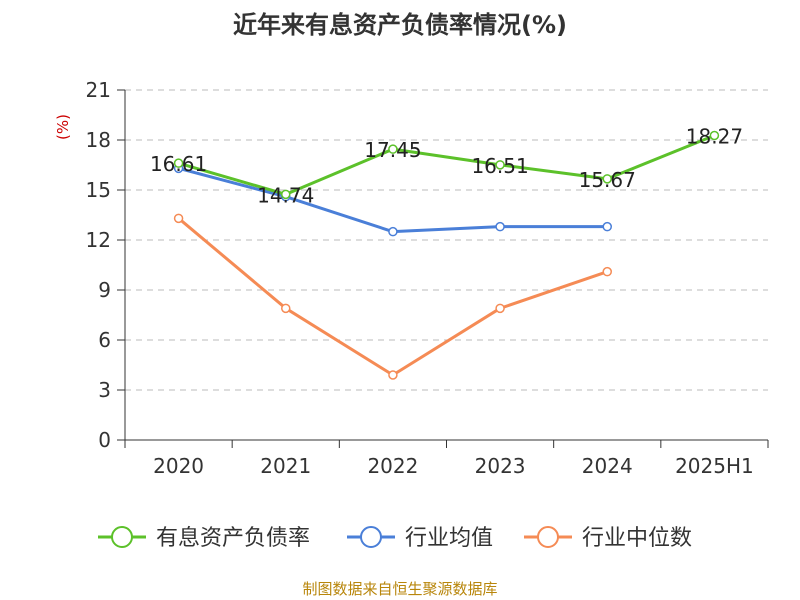  Describe the element at coordinates (637, 538) in the screenshot. I see `legend-label: 行业中位数` at that location.